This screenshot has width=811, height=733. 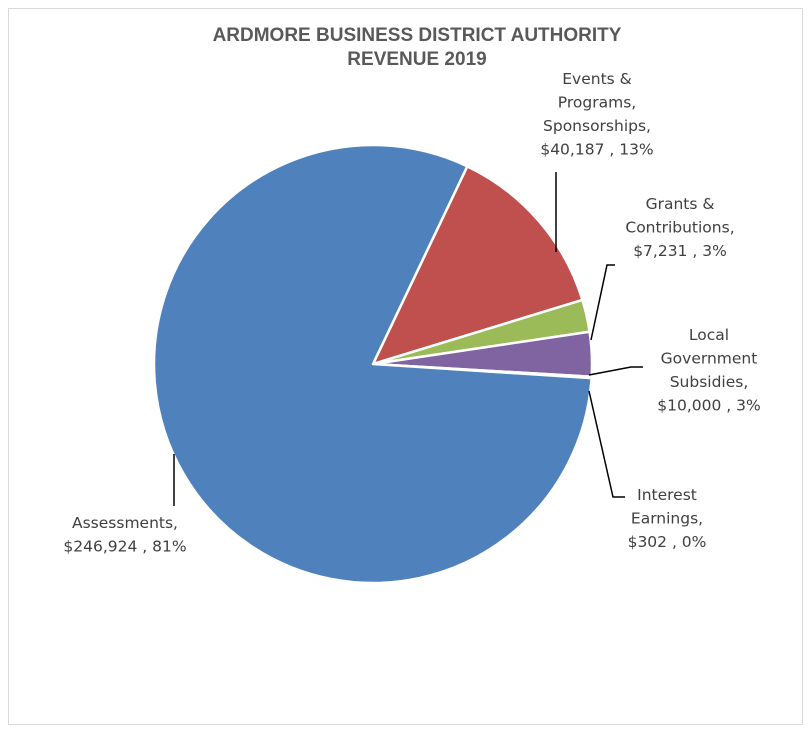 I want to click on leader-line-interest-earnings, so click(x=606, y=444).